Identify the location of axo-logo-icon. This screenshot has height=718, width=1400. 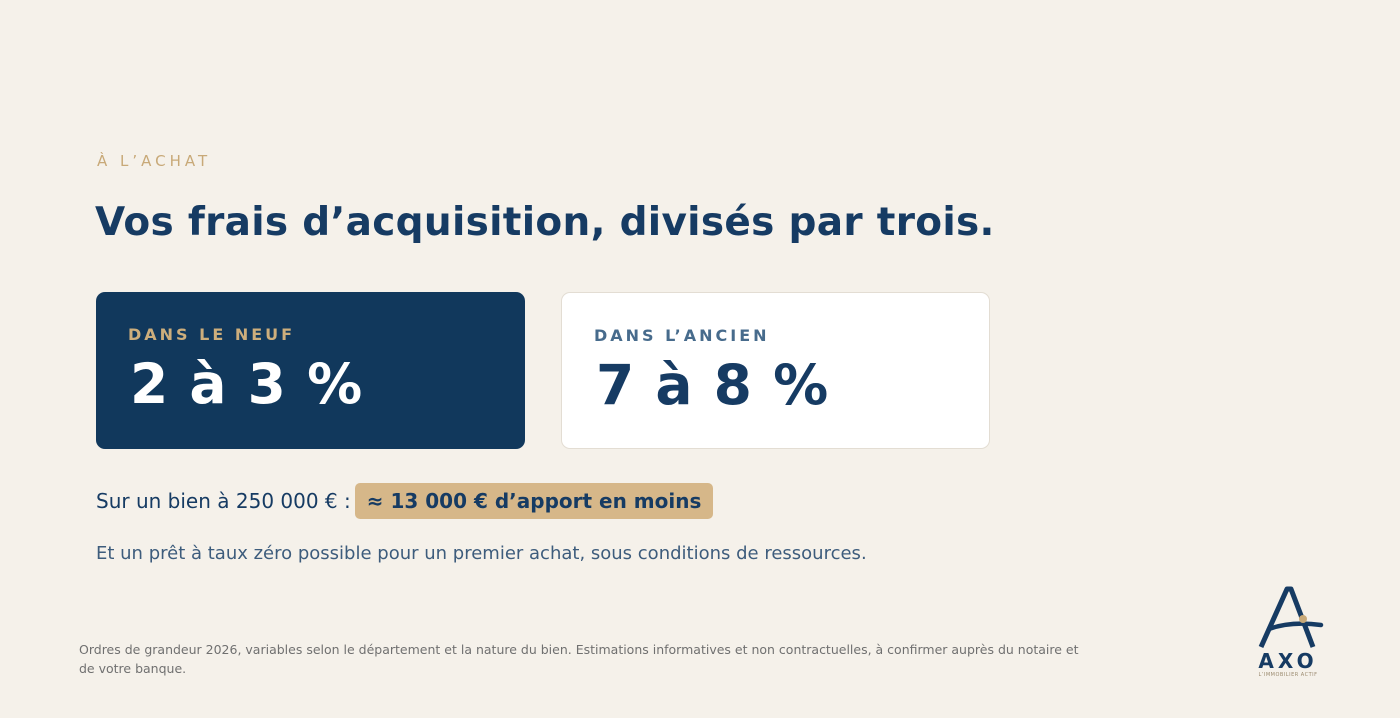
(1291, 617).